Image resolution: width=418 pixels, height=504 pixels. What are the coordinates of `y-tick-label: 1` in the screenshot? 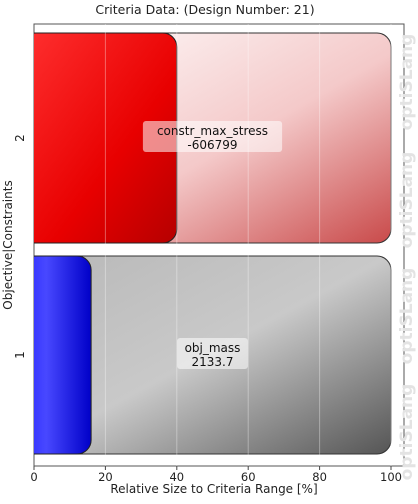 It's located at (20, 355).